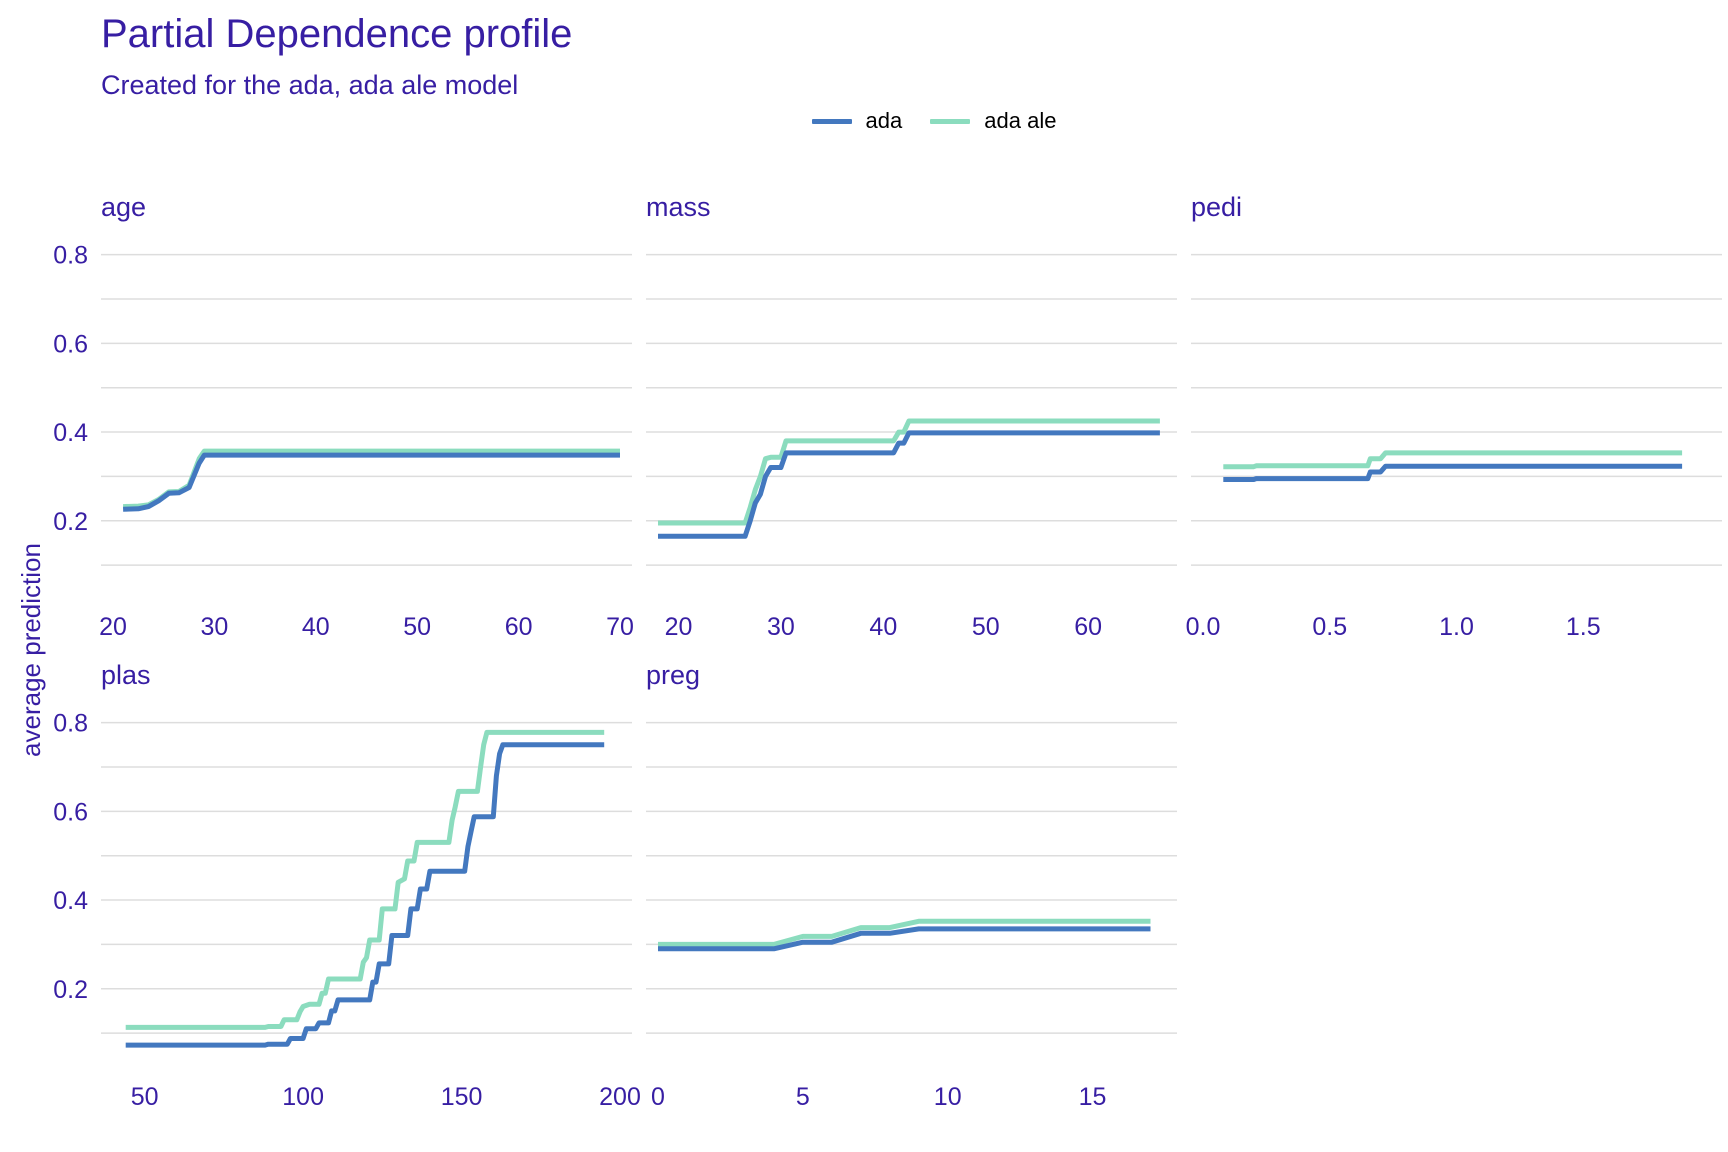 This screenshot has width=1728, height=1152. What do you see at coordinates (948, 1097) in the screenshot?
I see `x-tick-label: 10` at bounding box center [948, 1097].